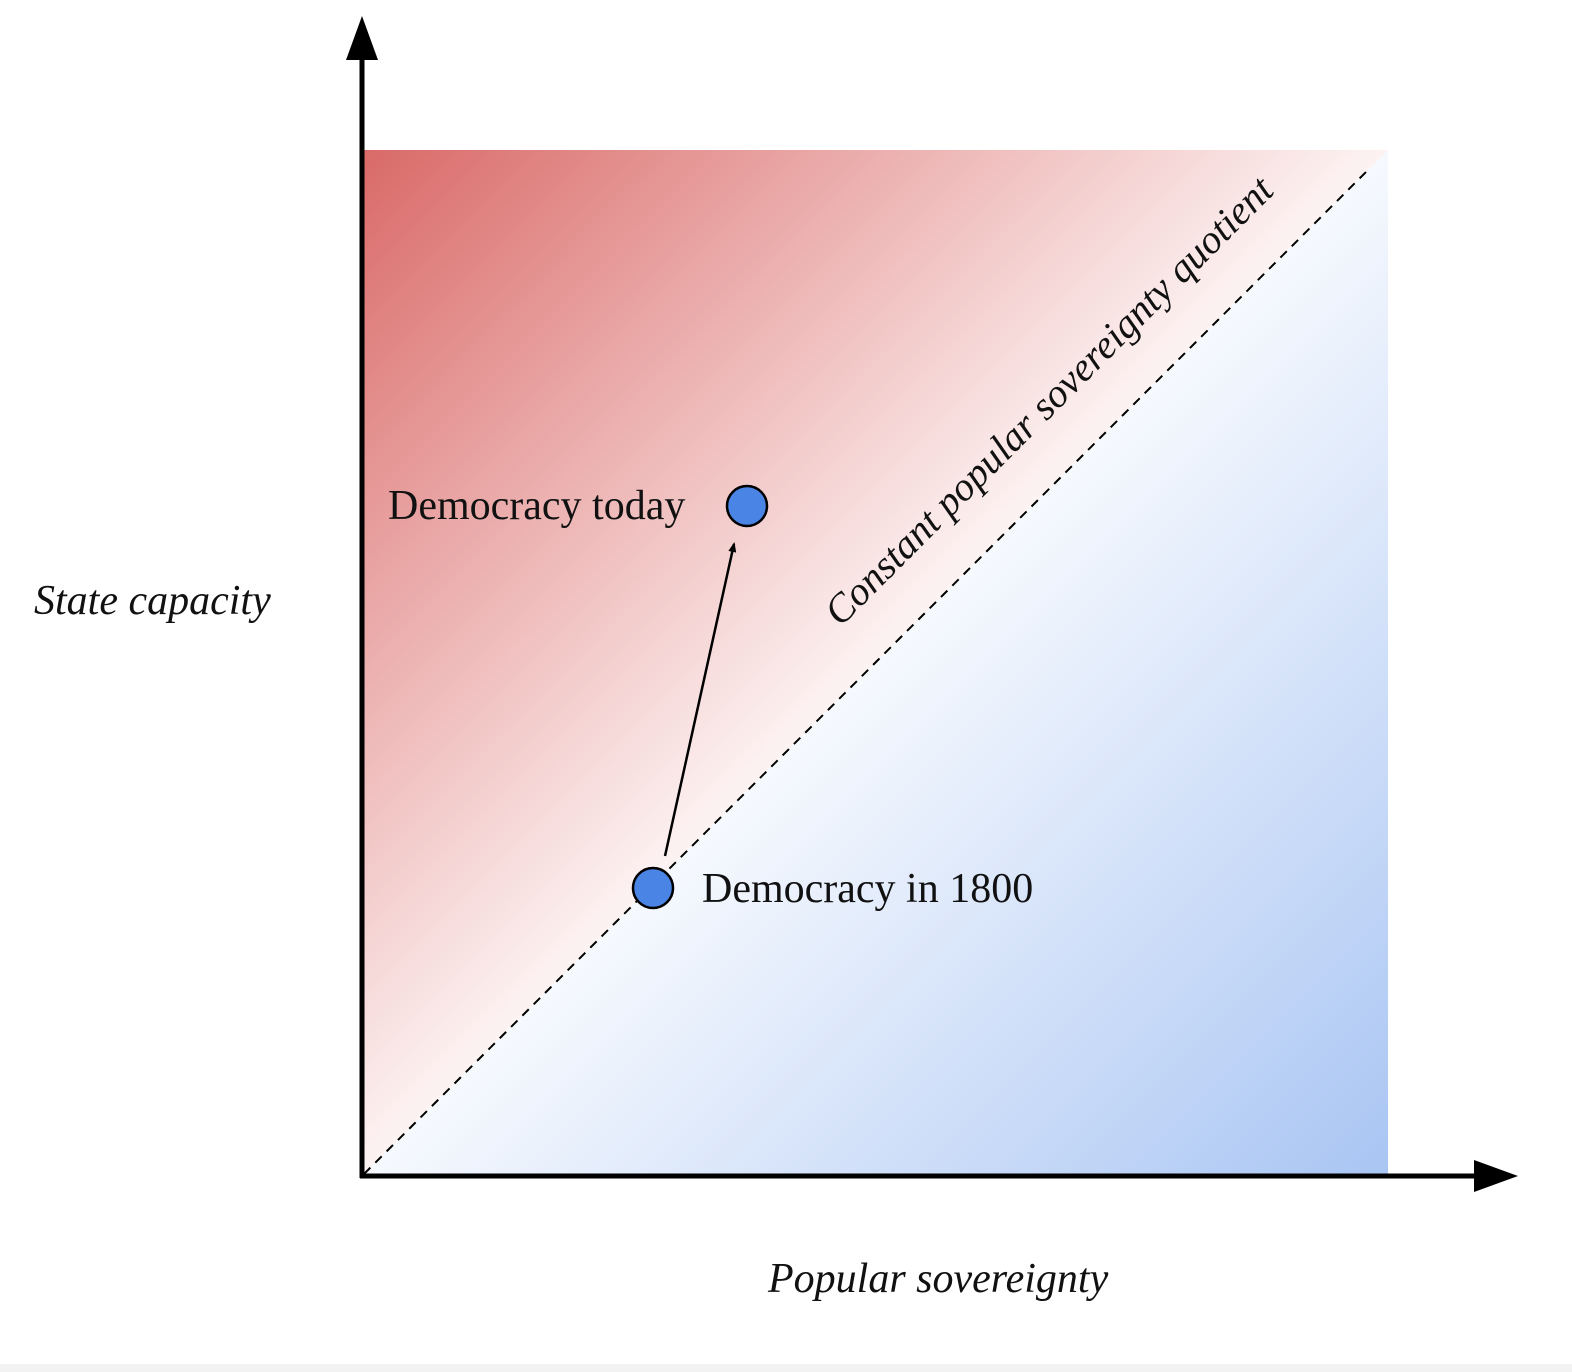 Image resolution: width=1572 pixels, height=1372 pixels. Describe the element at coordinates (362, 38) in the screenshot. I see `y-axis-arrowhead` at that location.